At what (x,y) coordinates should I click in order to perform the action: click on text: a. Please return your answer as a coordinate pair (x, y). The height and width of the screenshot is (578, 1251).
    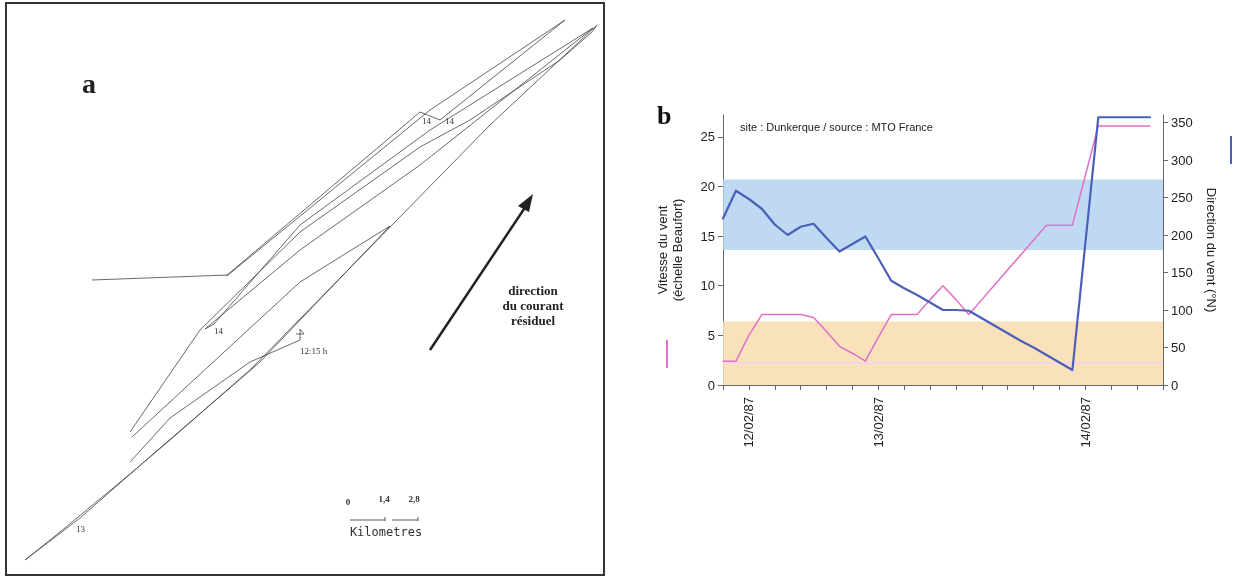
    Looking at the image, I should click on (89, 83).